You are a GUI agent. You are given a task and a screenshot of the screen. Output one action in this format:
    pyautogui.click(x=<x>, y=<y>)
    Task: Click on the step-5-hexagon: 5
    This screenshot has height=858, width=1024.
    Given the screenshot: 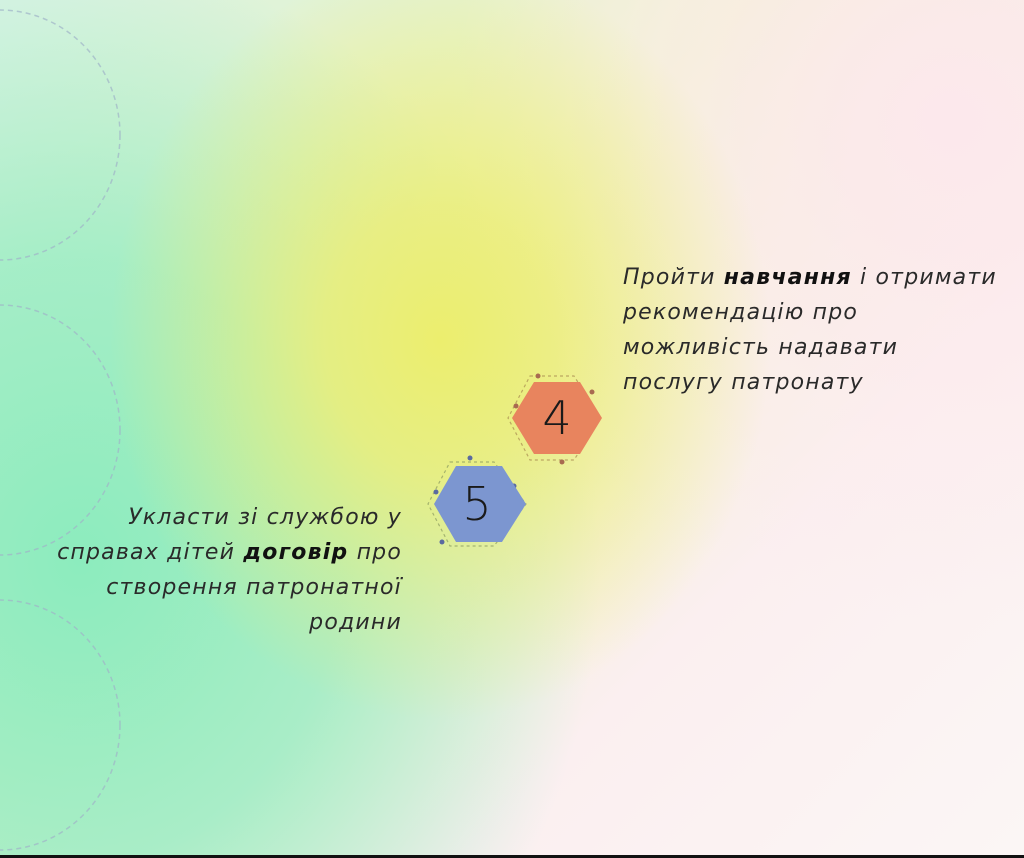 What is the action you would take?
    pyautogui.click(x=477, y=504)
    